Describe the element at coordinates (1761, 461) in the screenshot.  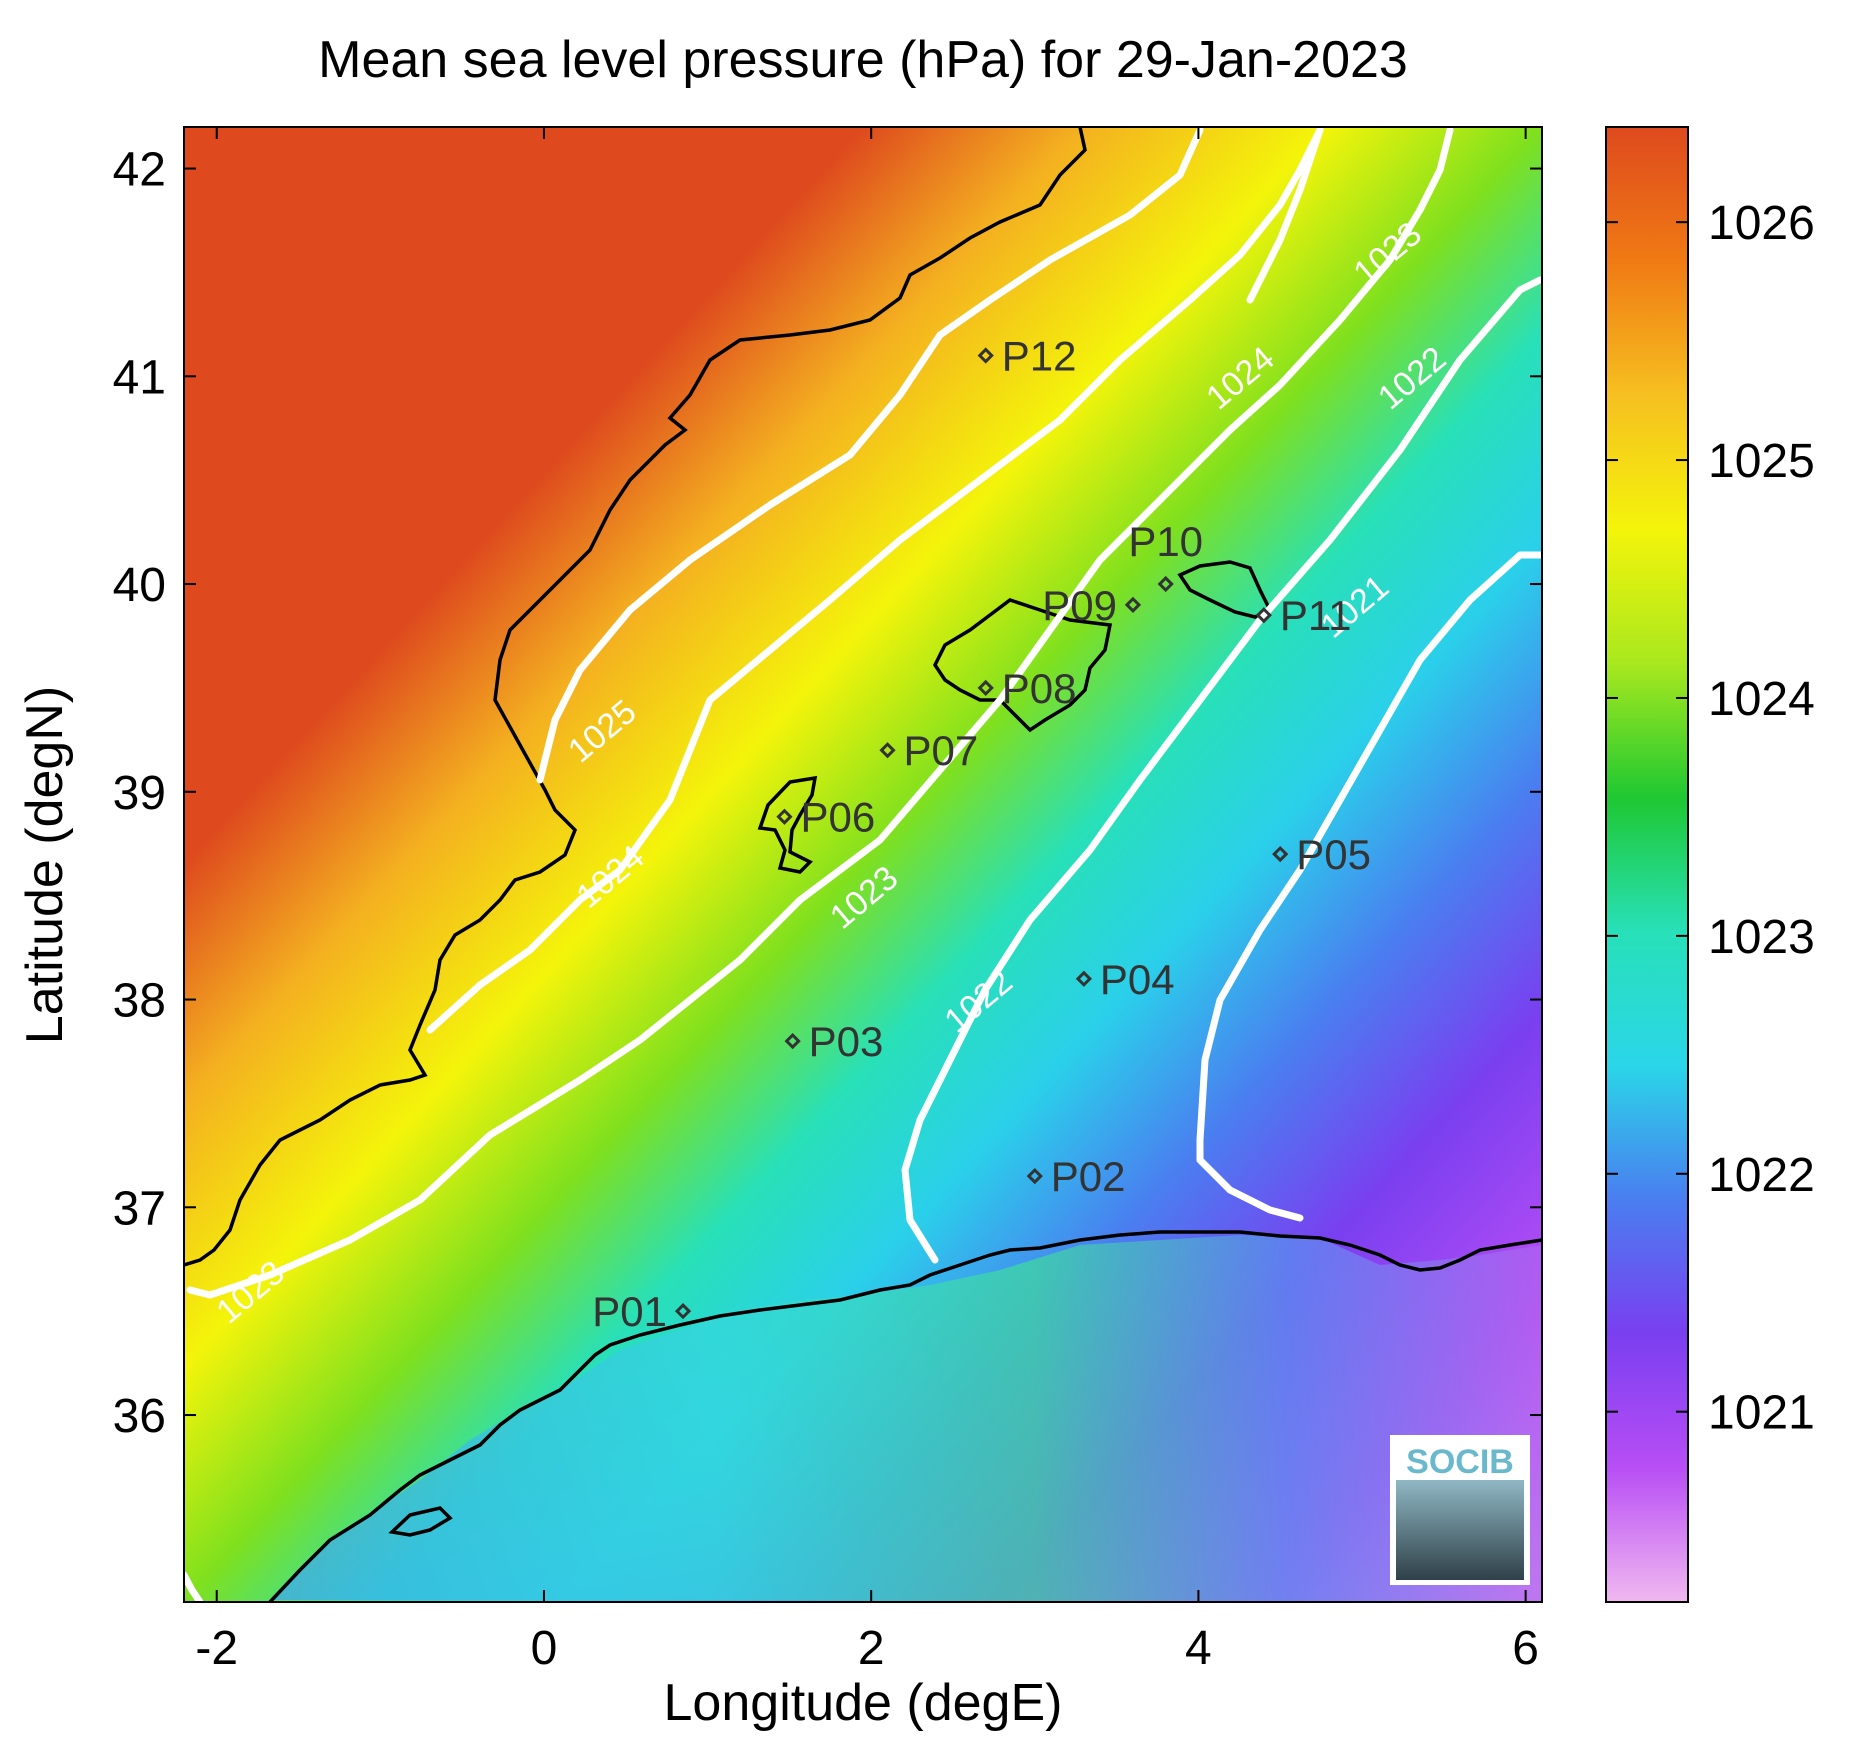
I see `colorbar-tick-label: 1025` at that location.